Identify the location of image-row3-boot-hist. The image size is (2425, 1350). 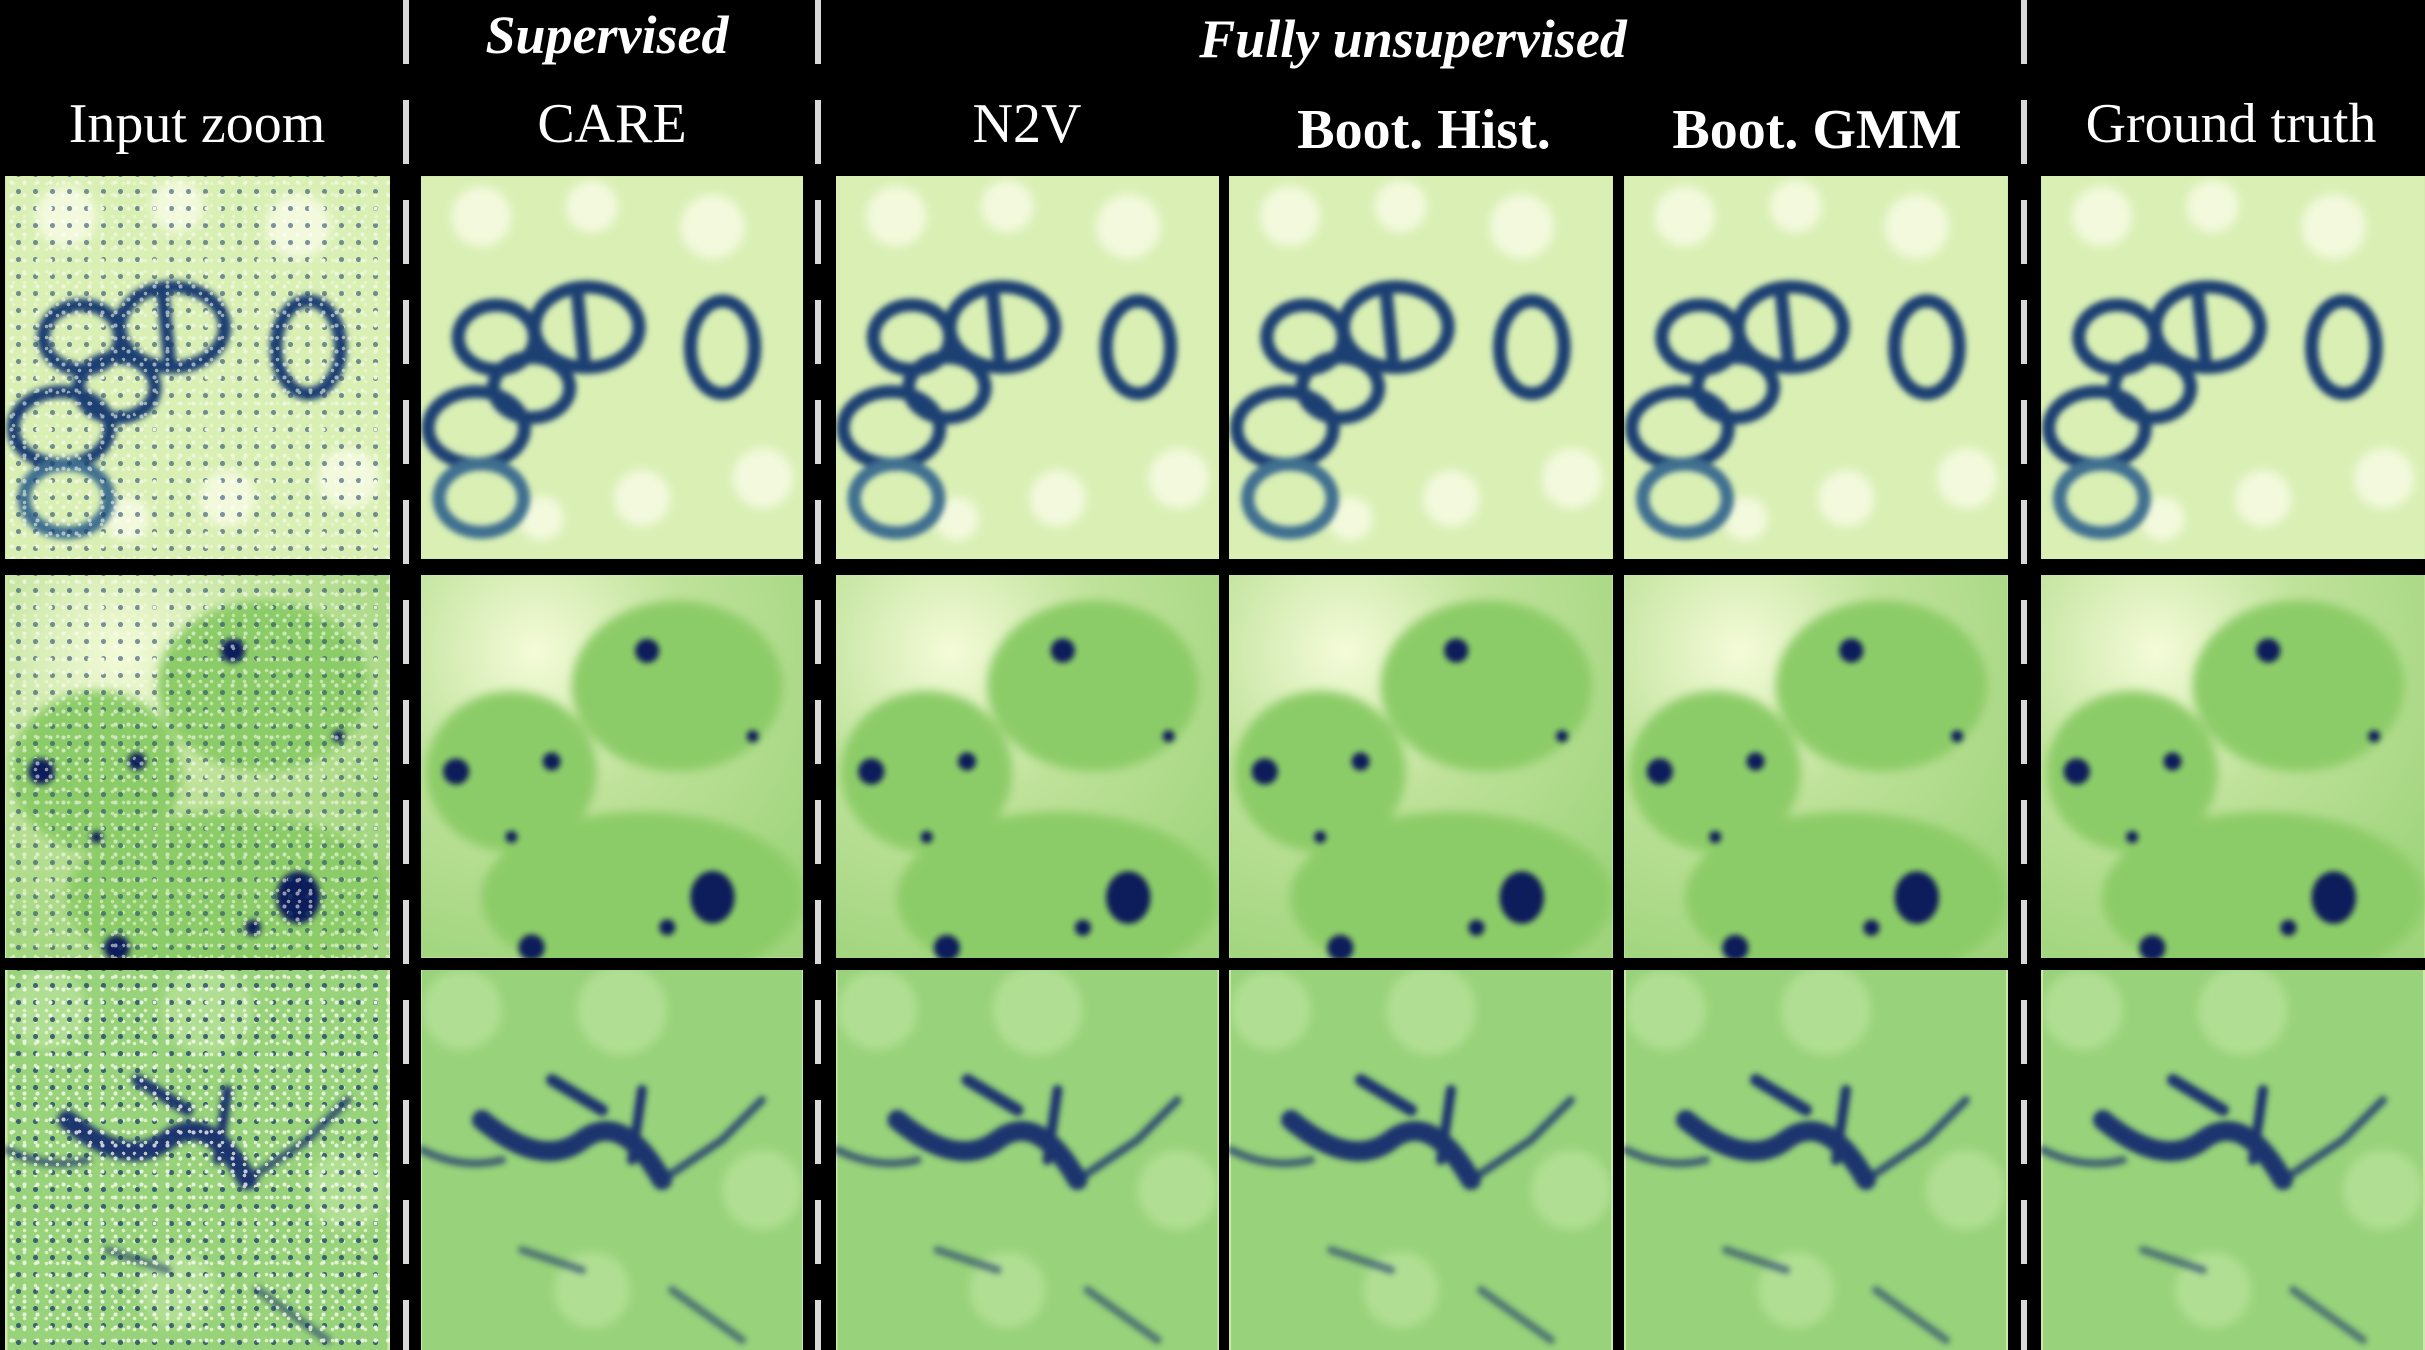
(1421, 1160).